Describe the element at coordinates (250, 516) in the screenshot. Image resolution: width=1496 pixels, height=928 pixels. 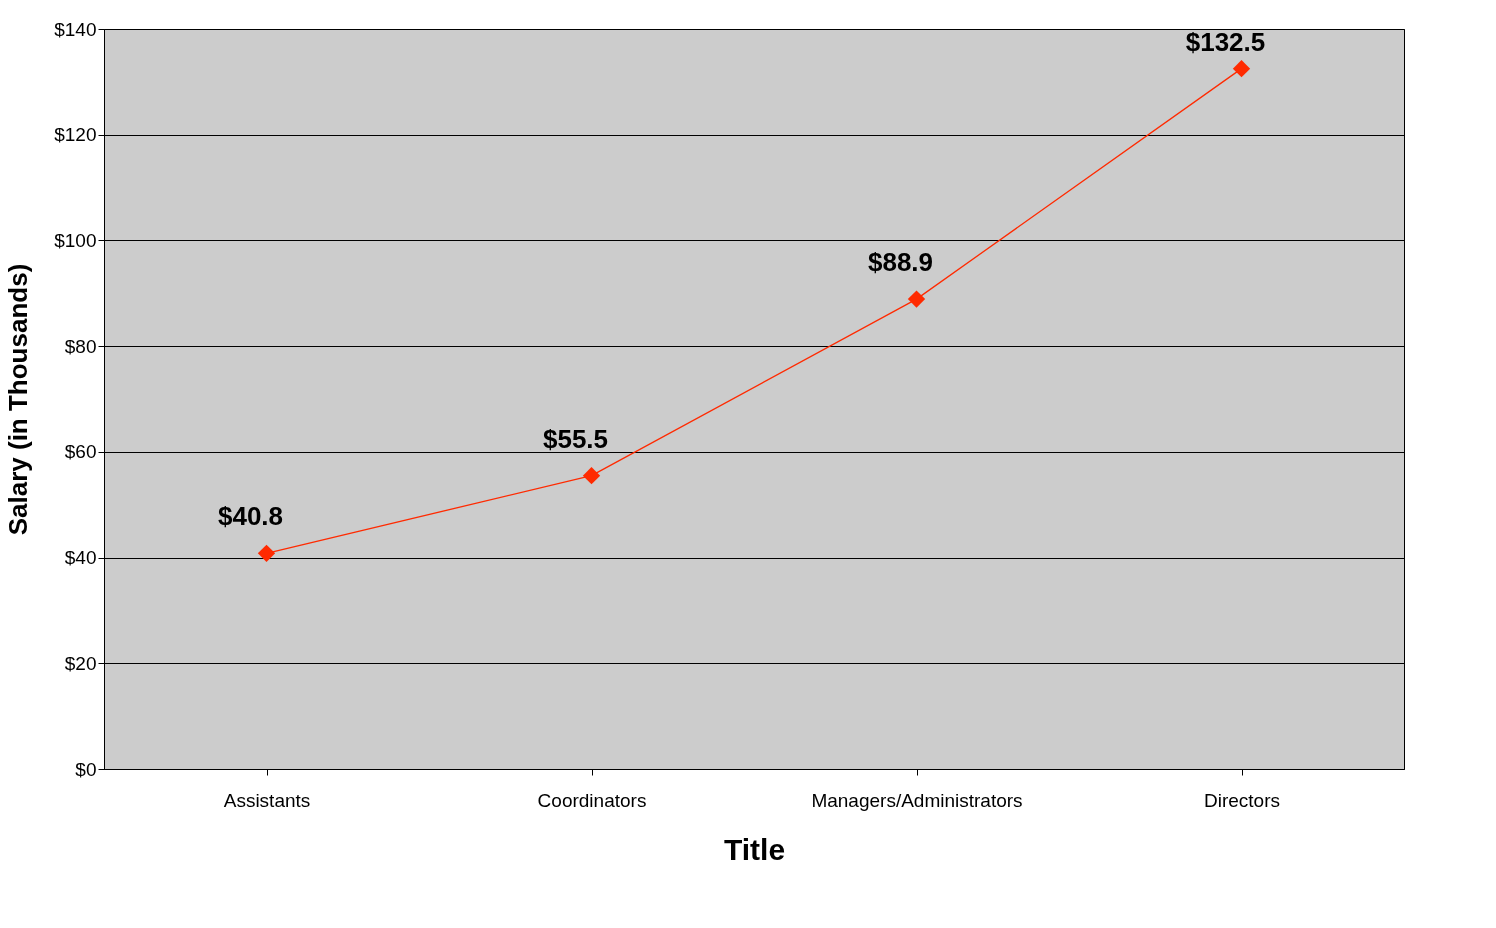
I see `data-label: $40.8` at that location.